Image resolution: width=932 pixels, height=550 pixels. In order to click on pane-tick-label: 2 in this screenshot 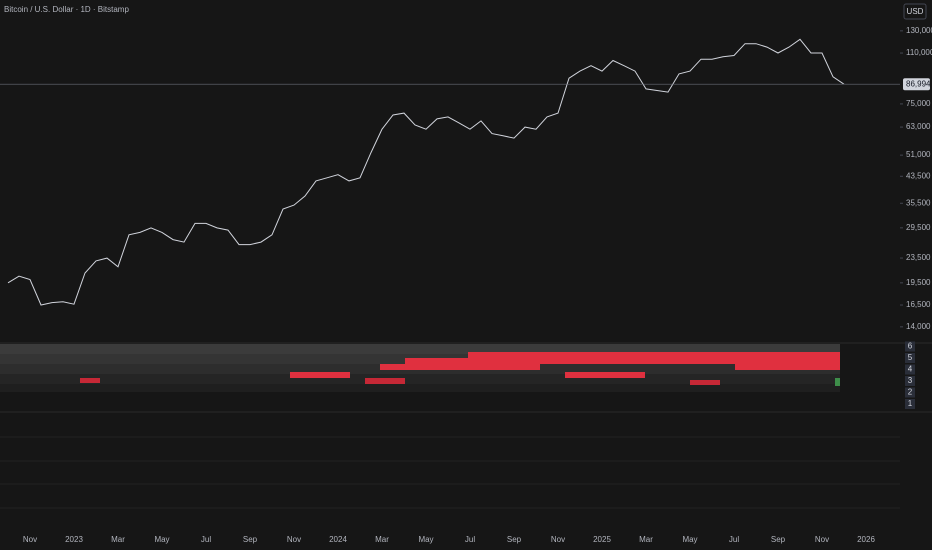, I will do `click(910, 392)`.